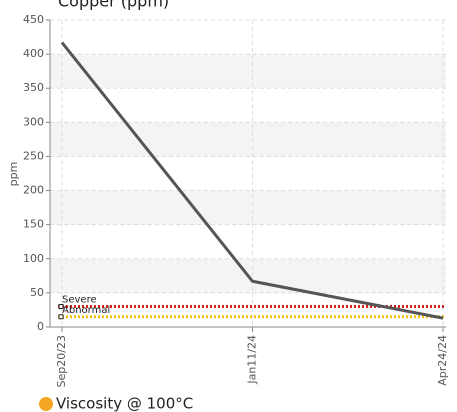  I want to click on y-tick-label: 200, so click(33, 190).